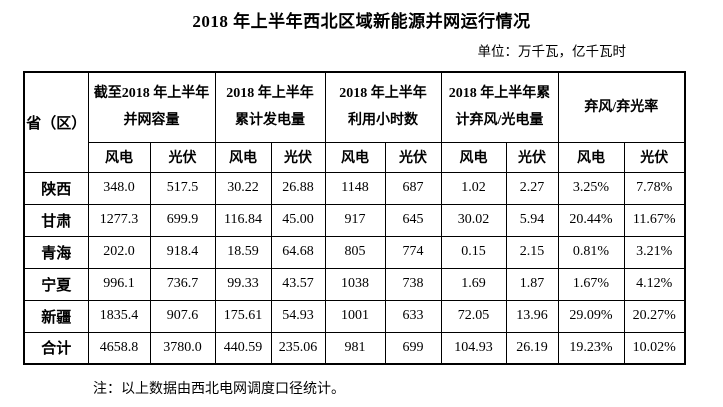 The height and width of the screenshot is (407, 723). I want to click on value-cell: 116.84, so click(243, 220).